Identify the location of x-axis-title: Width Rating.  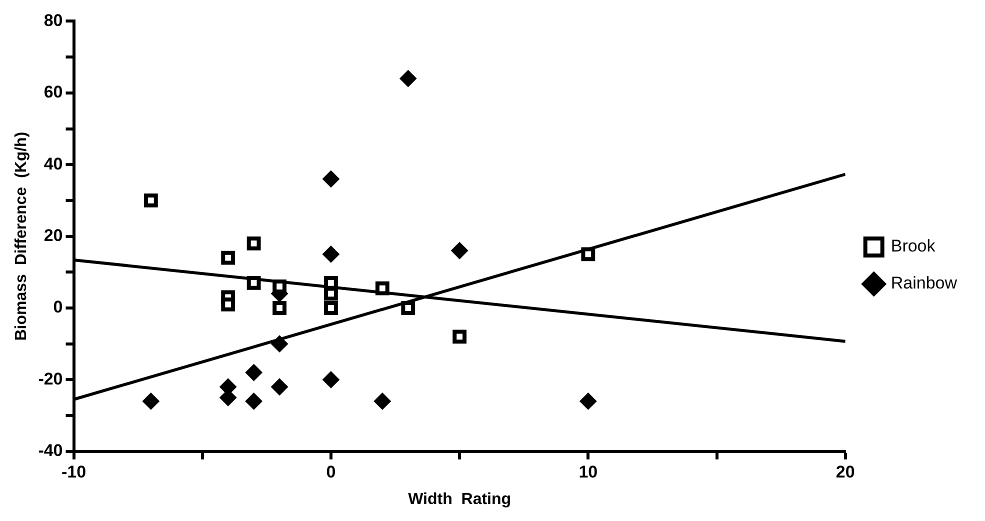
(460, 499).